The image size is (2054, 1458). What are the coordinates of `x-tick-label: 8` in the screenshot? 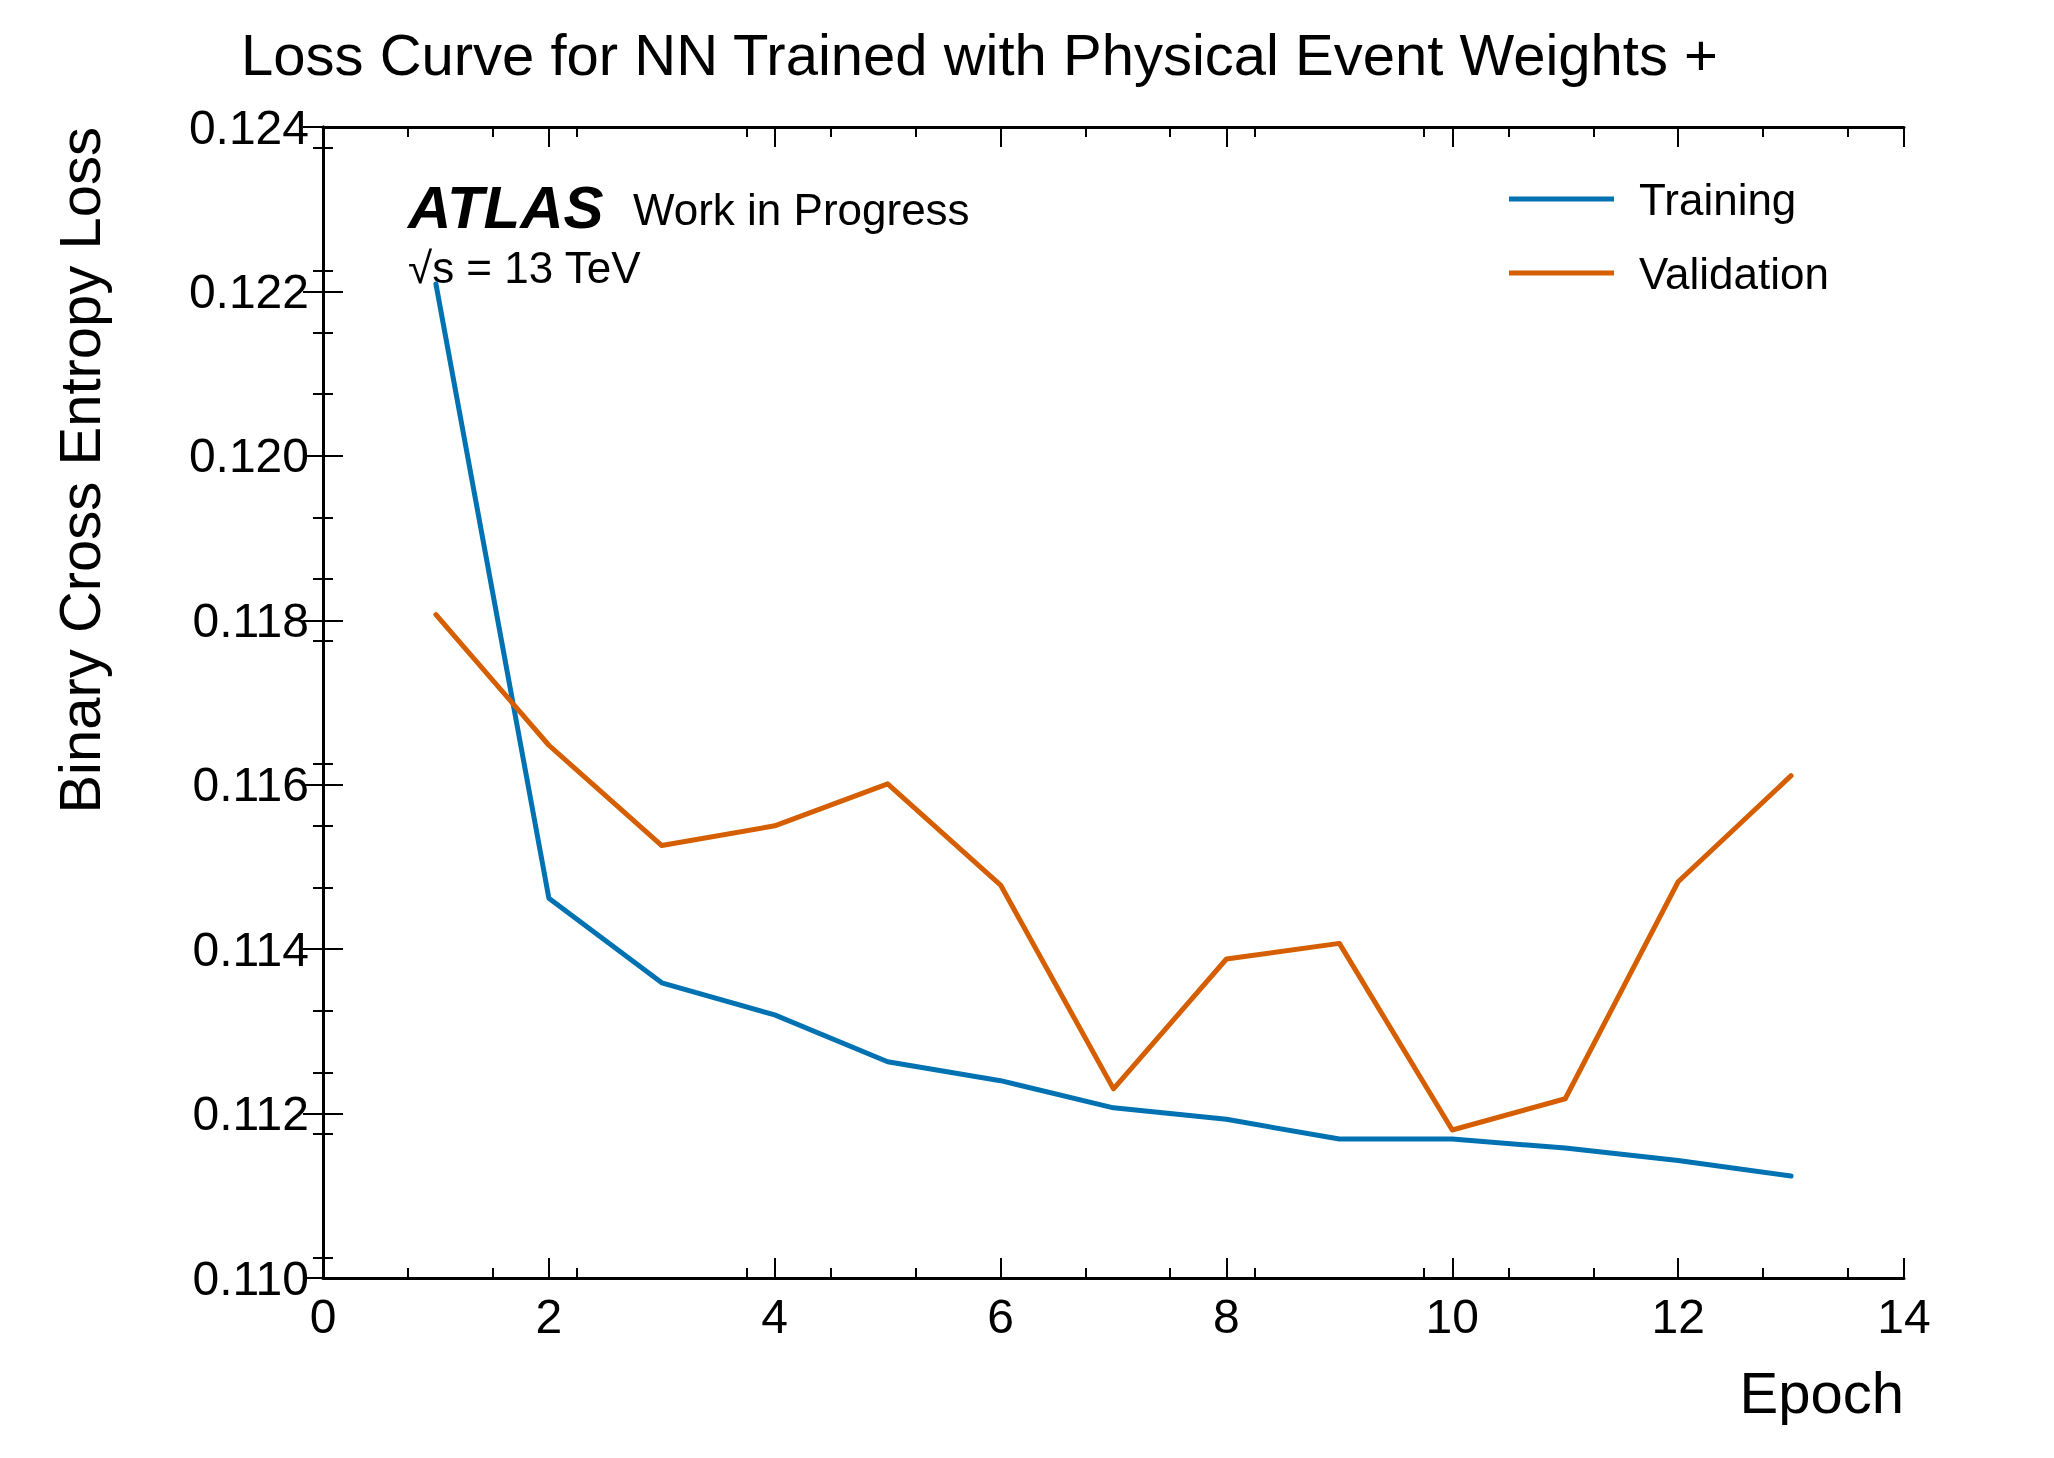 It's located at (1226, 1316).